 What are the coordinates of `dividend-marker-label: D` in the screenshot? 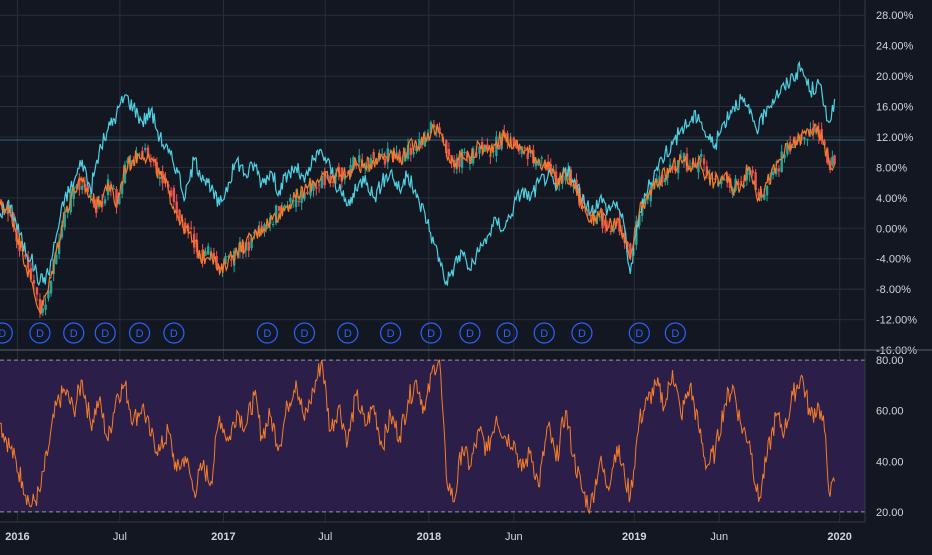 It's located at (174, 334).